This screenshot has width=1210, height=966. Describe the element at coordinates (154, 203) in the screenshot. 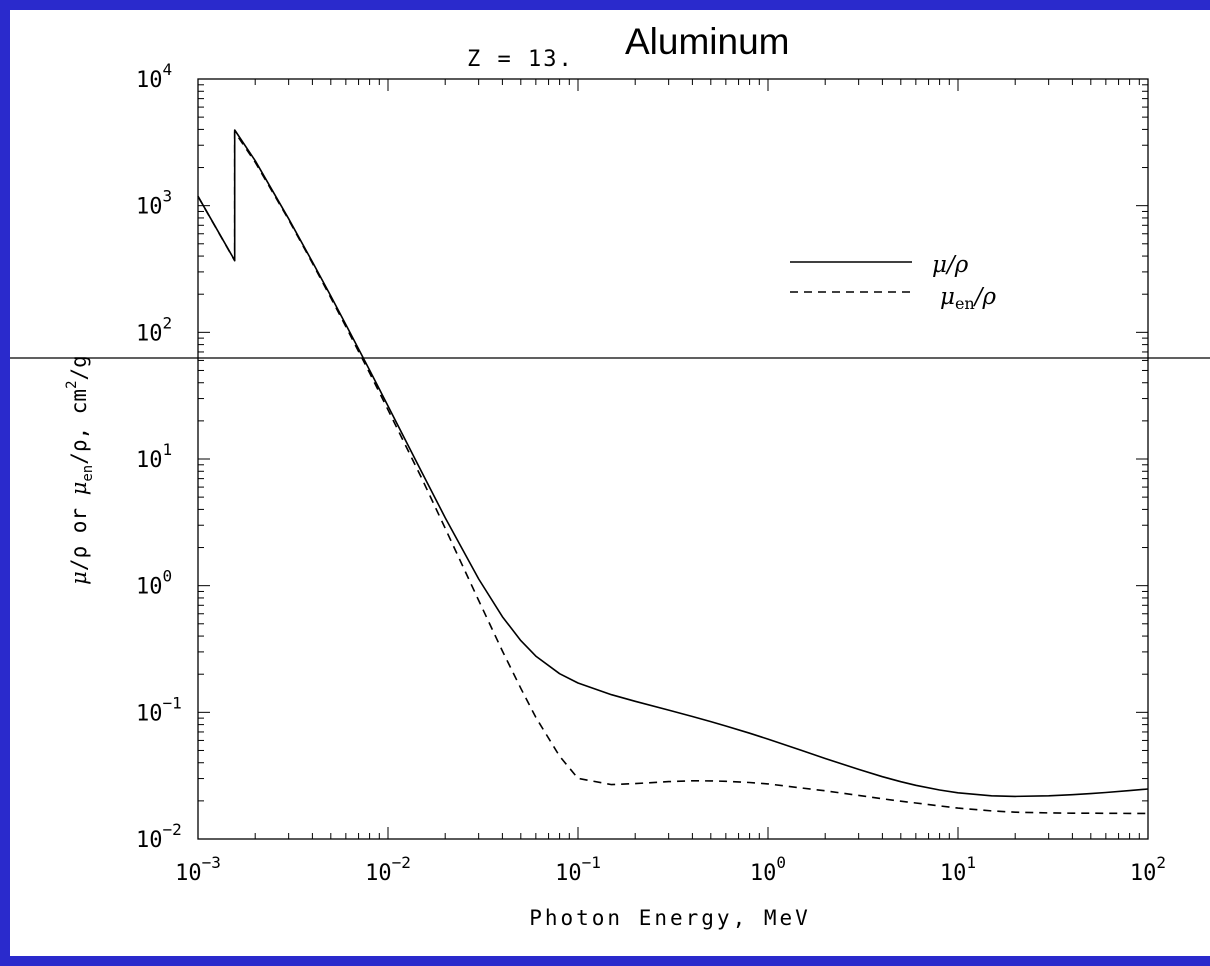

I see `y-tick-label: 10³` at that location.